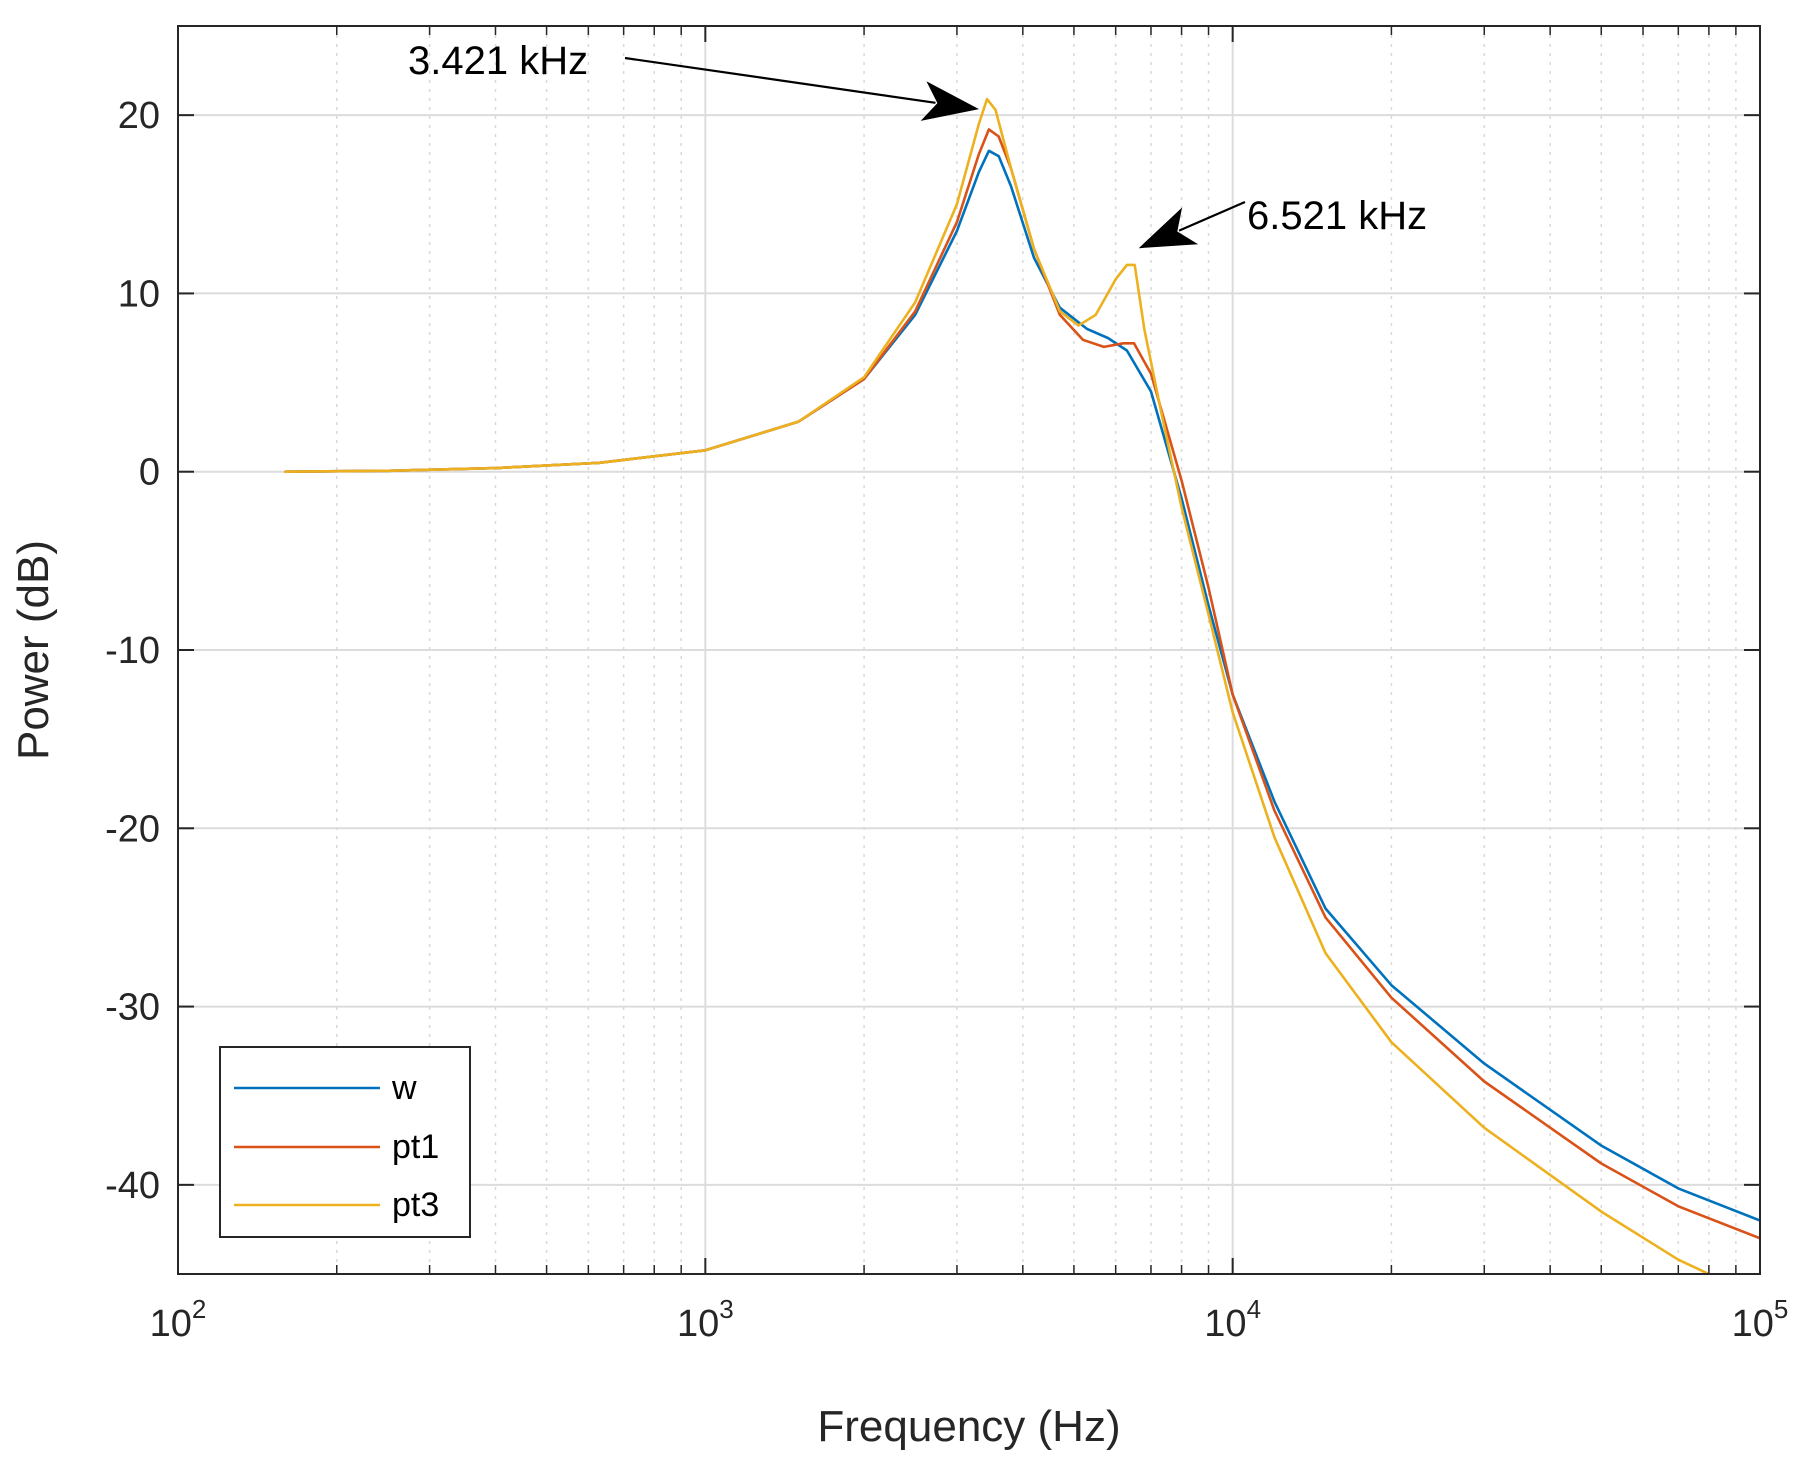 The height and width of the screenshot is (1465, 1807). What do you see at coordinates (336, 1146) in the screenshot?
I see `legend-entries: w pt1 pt3` at bounding box center [336, 1146].